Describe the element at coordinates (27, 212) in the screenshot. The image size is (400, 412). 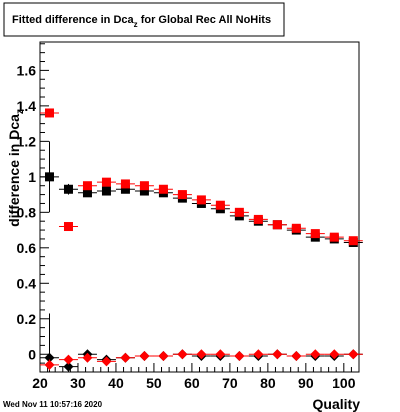
I see `y-tick-label: 0.8` at that location.